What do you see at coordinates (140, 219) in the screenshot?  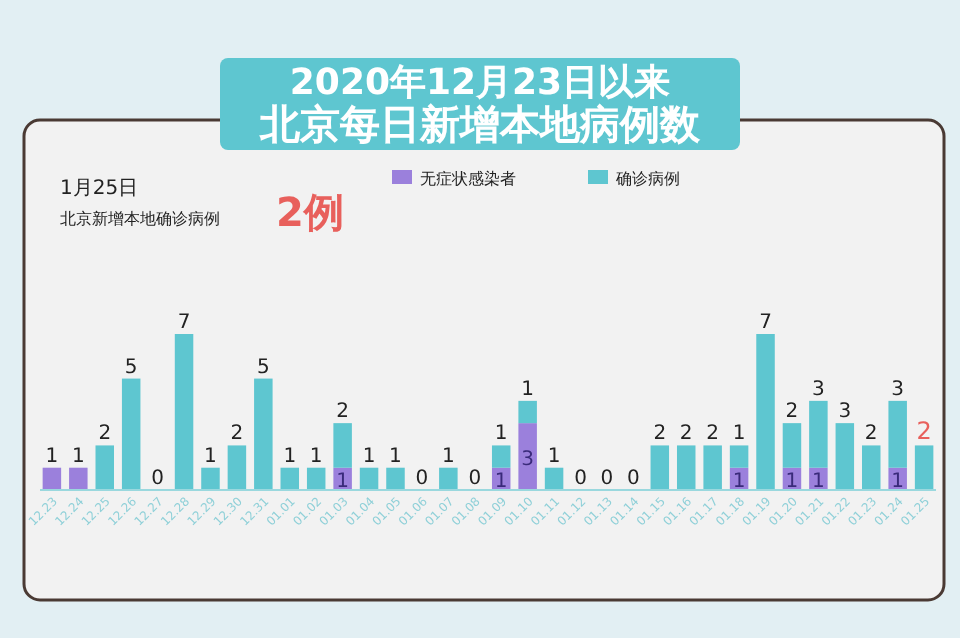 I see `text: 北京新增本地确诊病例` at bounding box center [140, 219].